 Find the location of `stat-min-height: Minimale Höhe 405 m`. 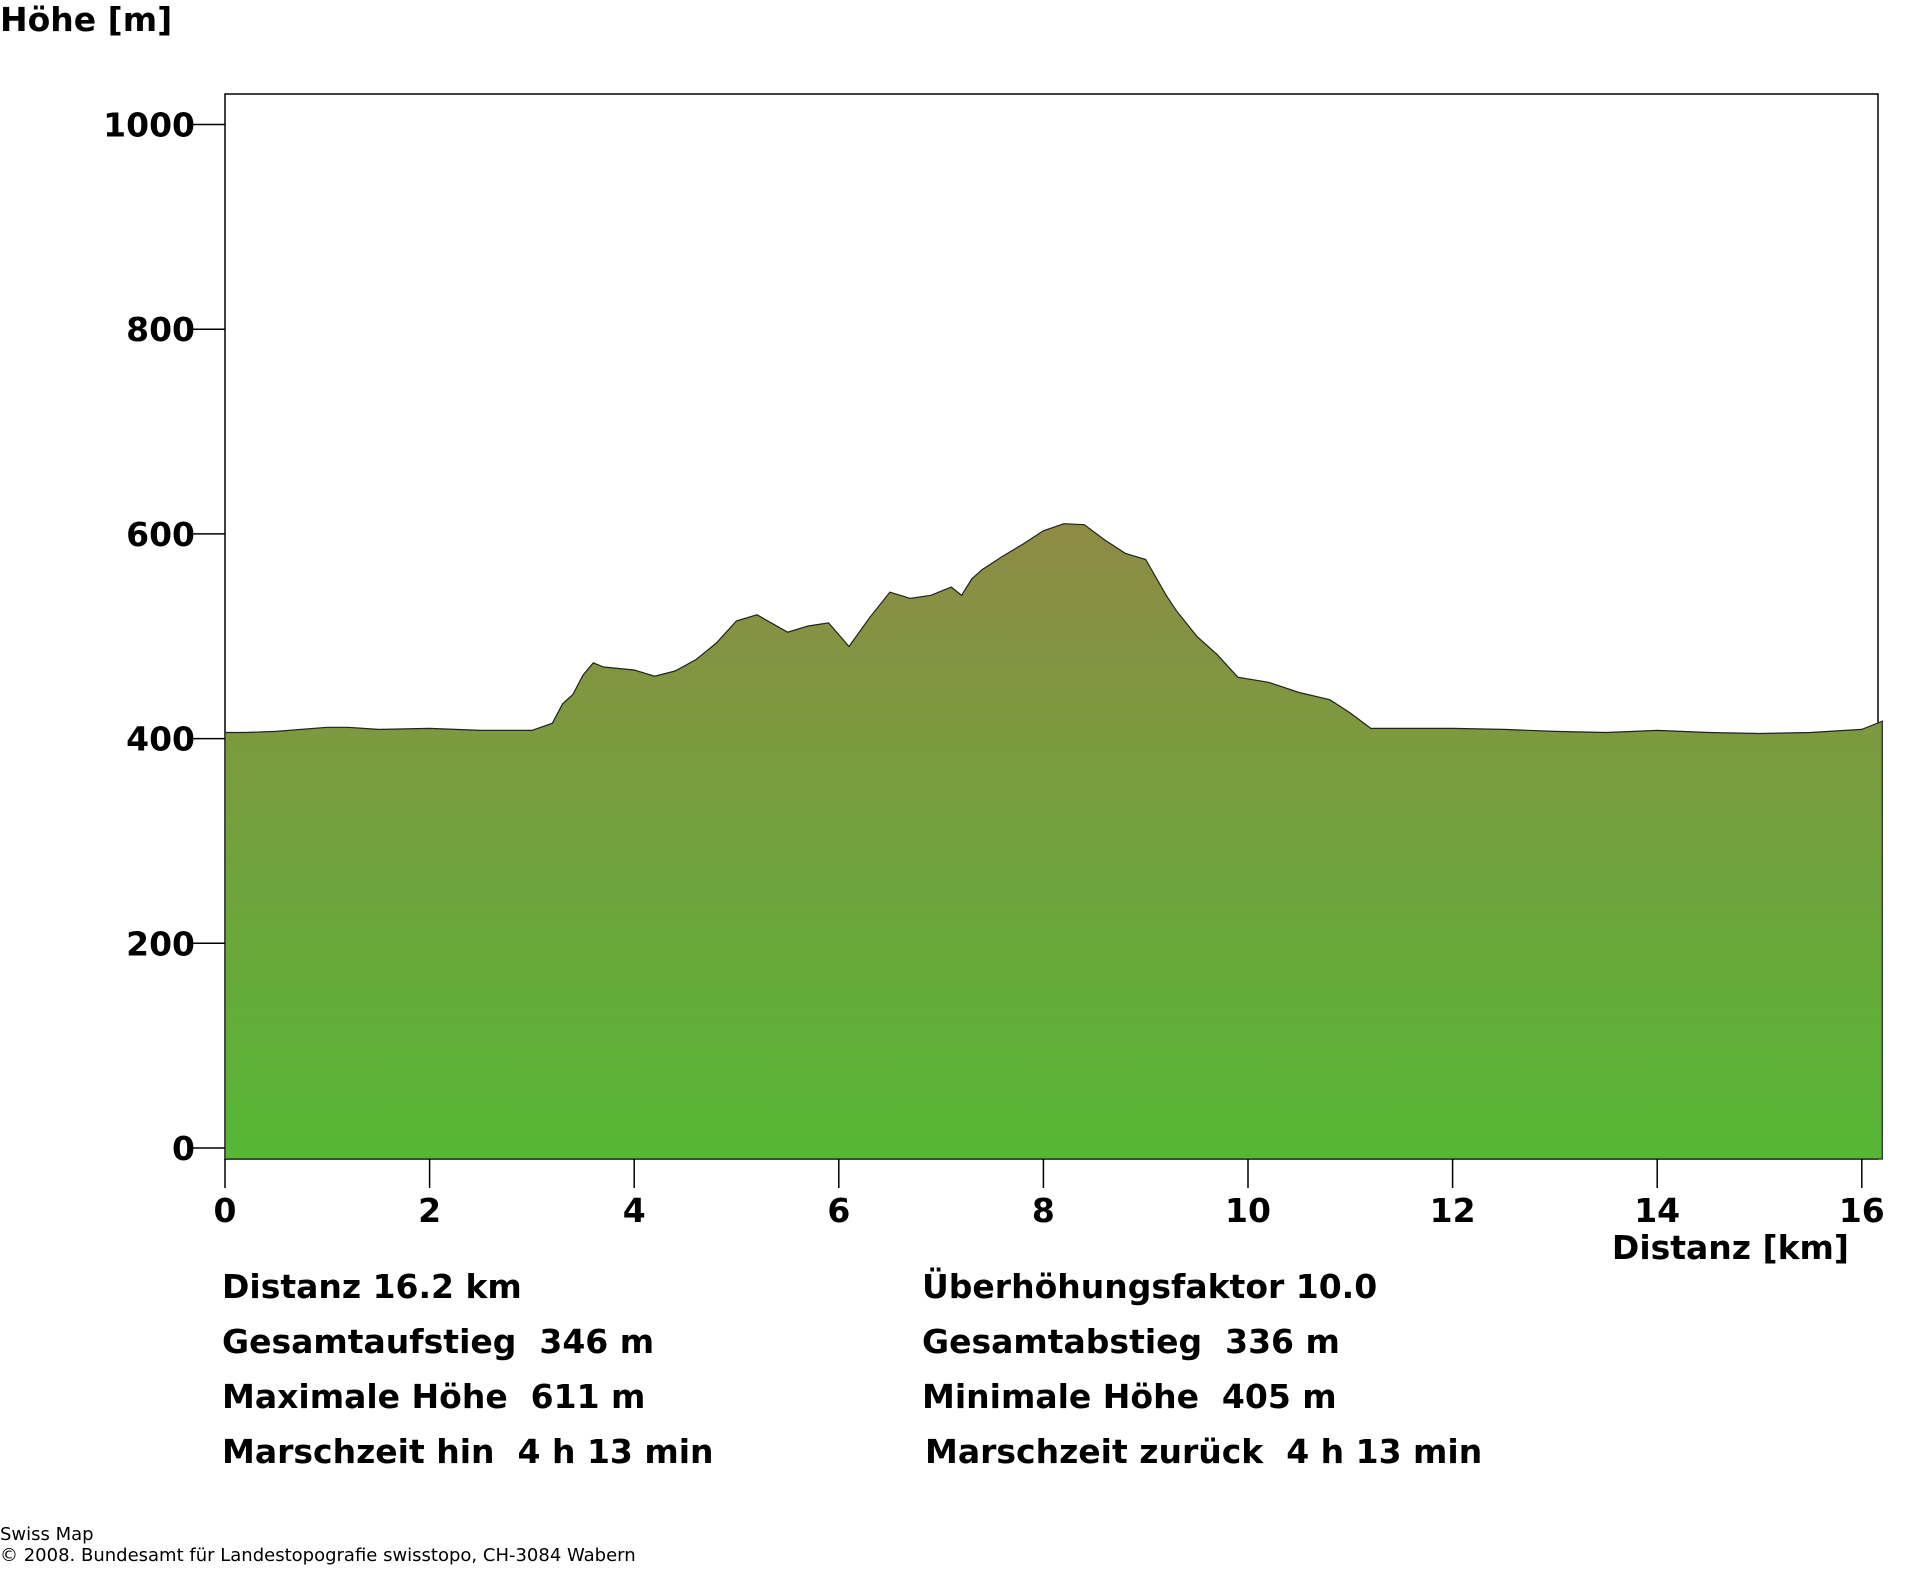

stat-min-height: Minimale Höhe 405 m is located at coordinates (1129, 1396).